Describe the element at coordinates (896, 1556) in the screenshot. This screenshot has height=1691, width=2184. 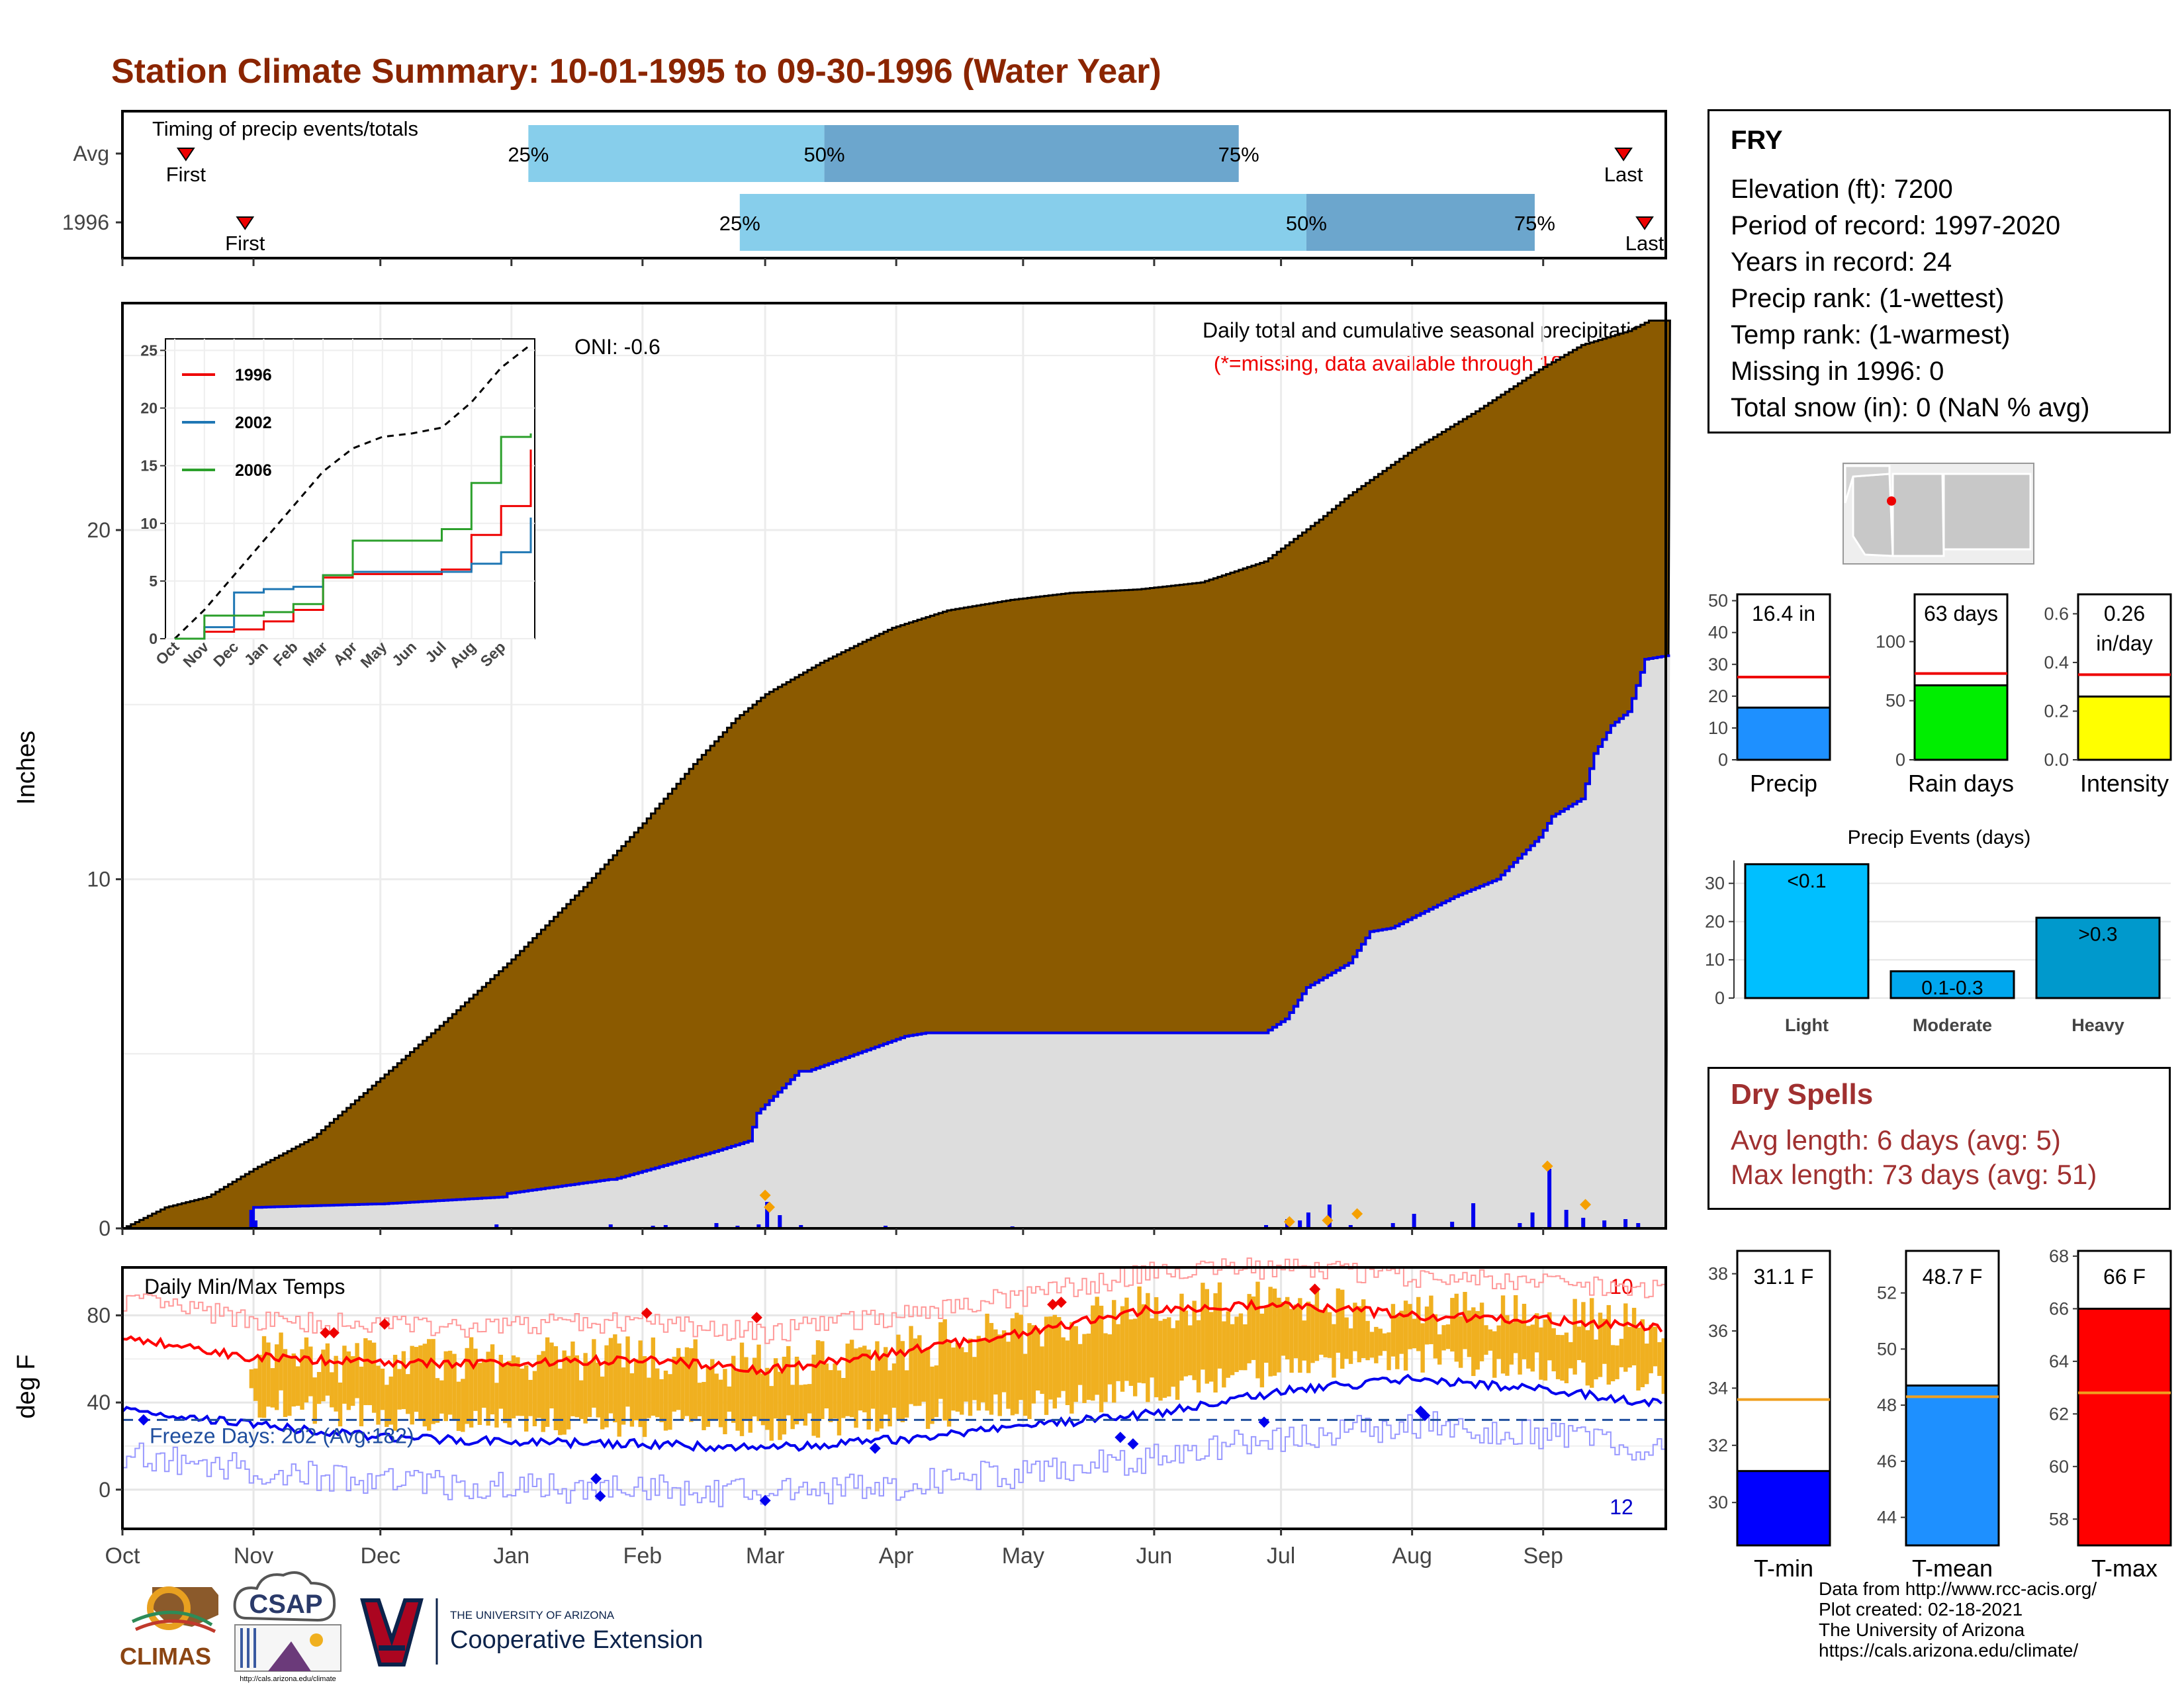
I see `month-xtick-label: Apr` at that location.